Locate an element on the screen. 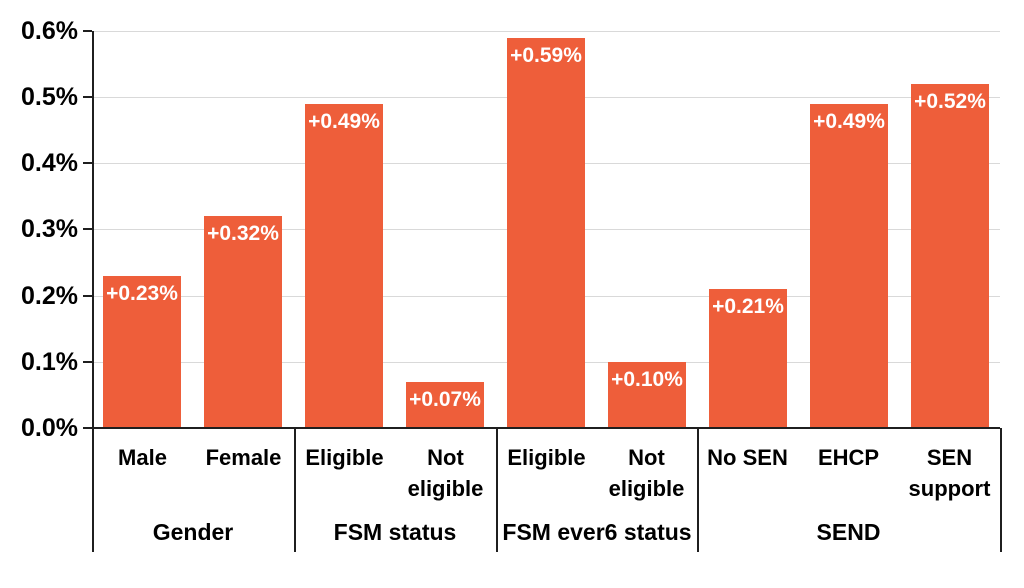 The width and height of the screenshot is (1024, 588). group-label: SEND is located at coordinates (848, 532).